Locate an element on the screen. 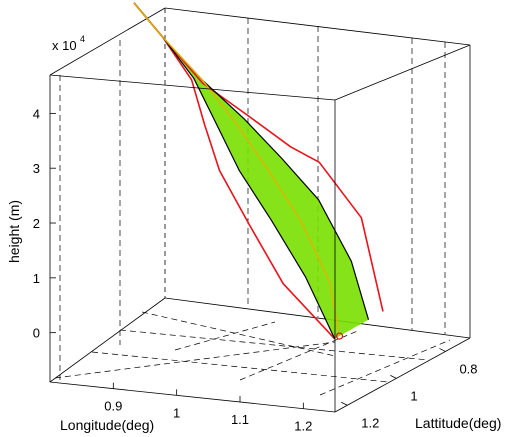 This screenshot has height=437, width=524. floor-left-back-edge is located at coordinates (107, 340).